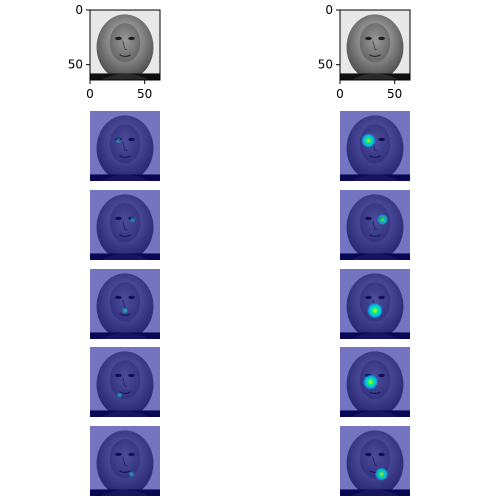  I want to click on overlay-panel-row4-right, so click(375, 382).